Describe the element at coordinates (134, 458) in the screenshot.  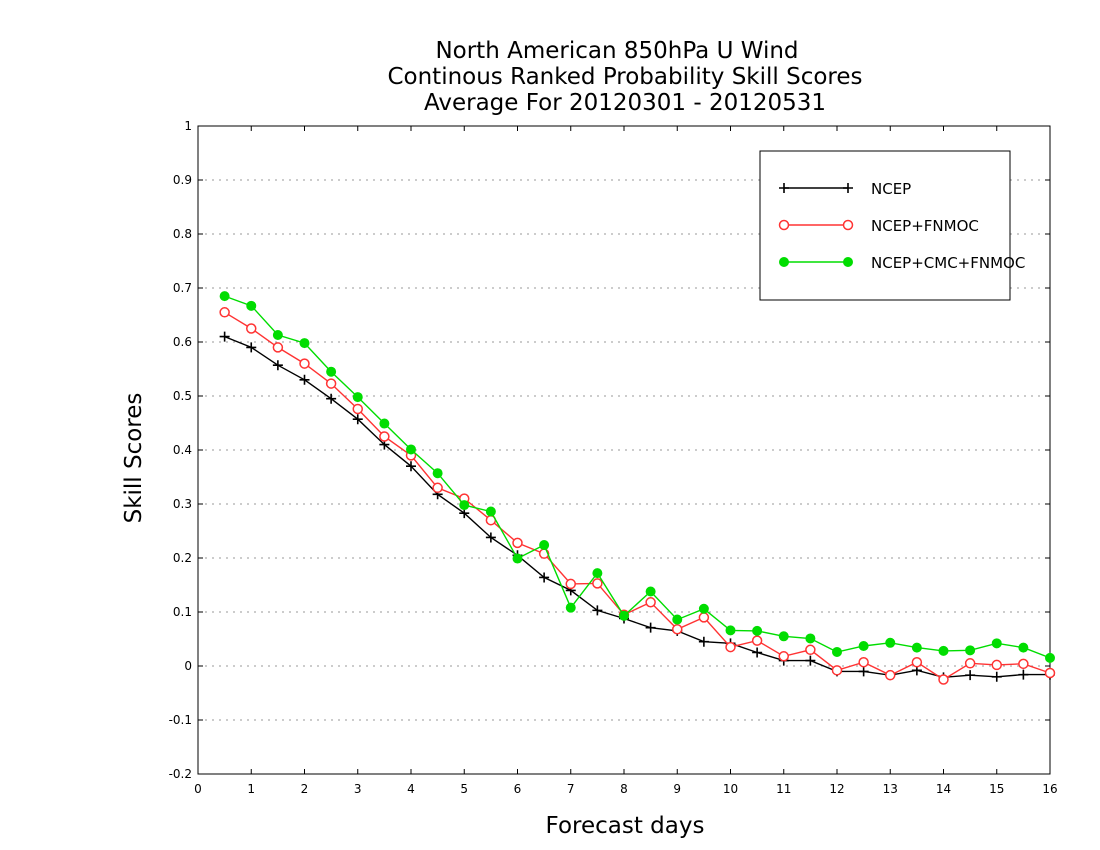
I see `y-axis-title: Skill Scores` at that location.